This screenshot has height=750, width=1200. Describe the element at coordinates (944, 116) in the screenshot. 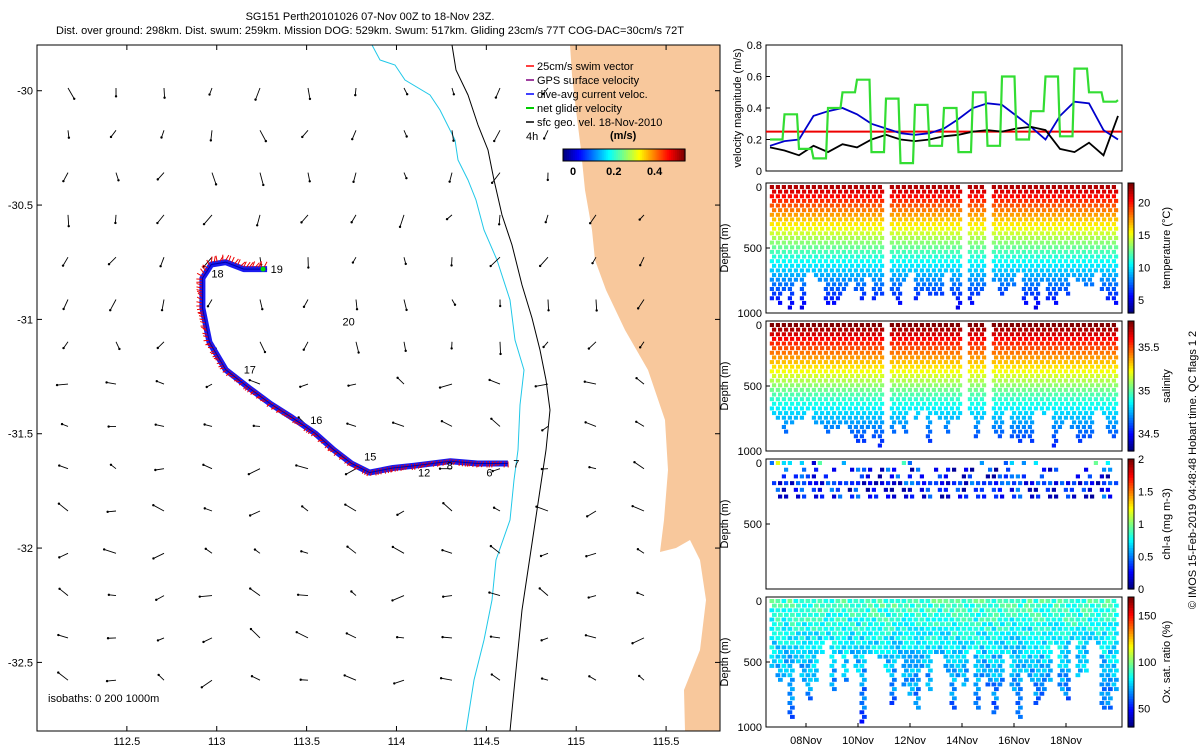

I see `velocity-lines` at that location.